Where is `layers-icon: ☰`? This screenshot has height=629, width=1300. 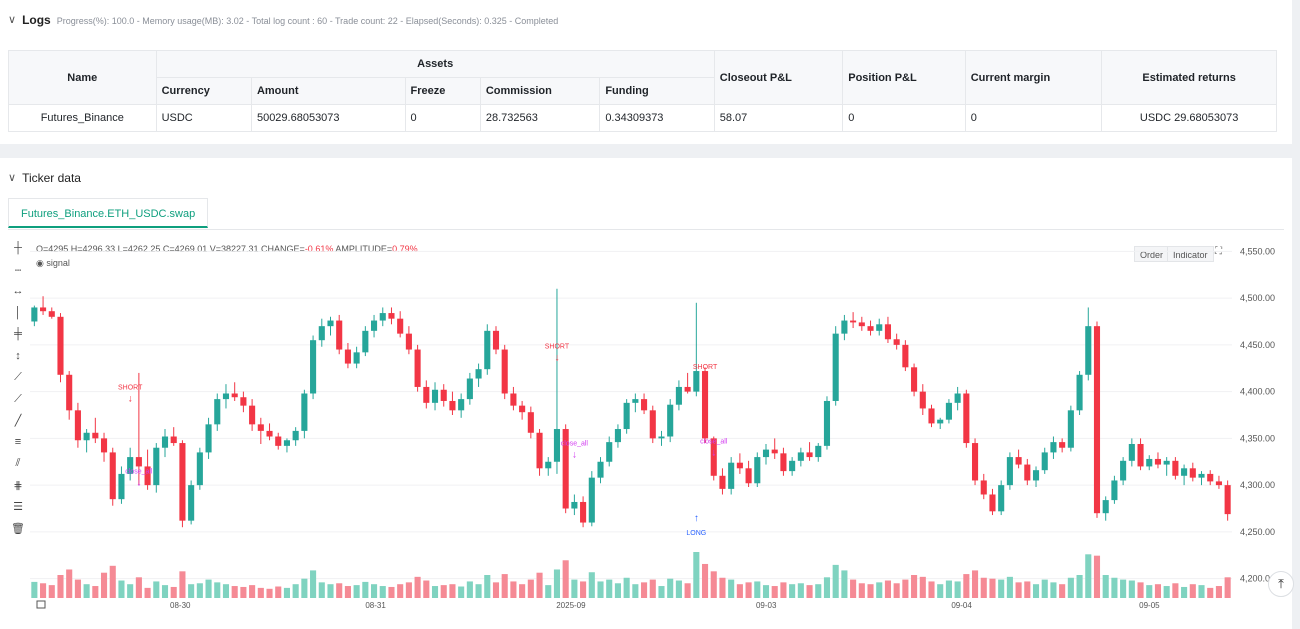 layers-icon: ☰ is located at coordinates (18, 507).